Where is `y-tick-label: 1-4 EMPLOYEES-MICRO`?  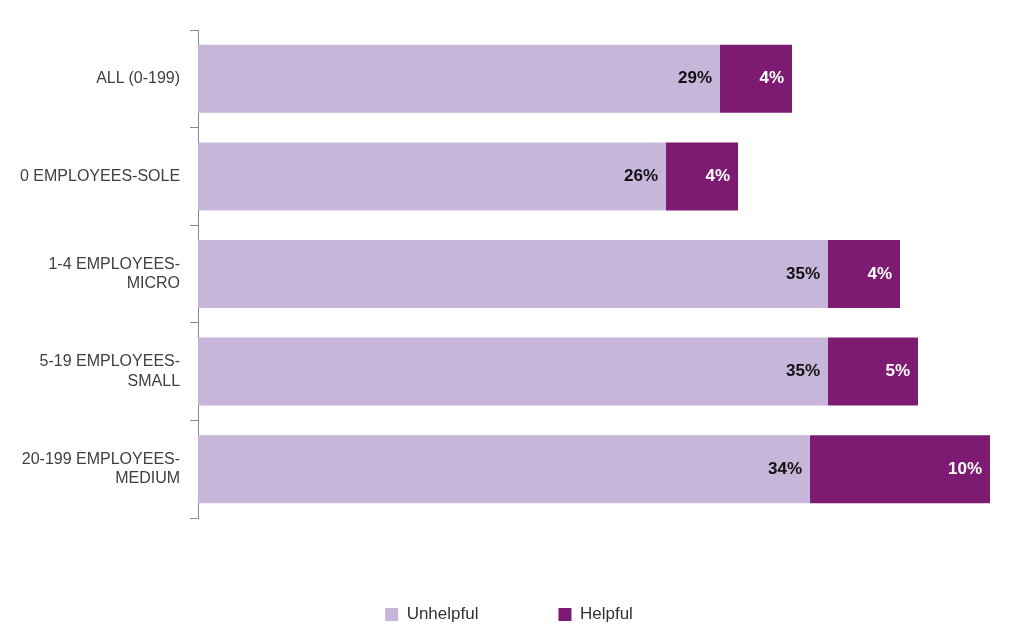 y-tick-label: 1-4 EMPLOYEES-MICRO is located at coordinates (114, 273).